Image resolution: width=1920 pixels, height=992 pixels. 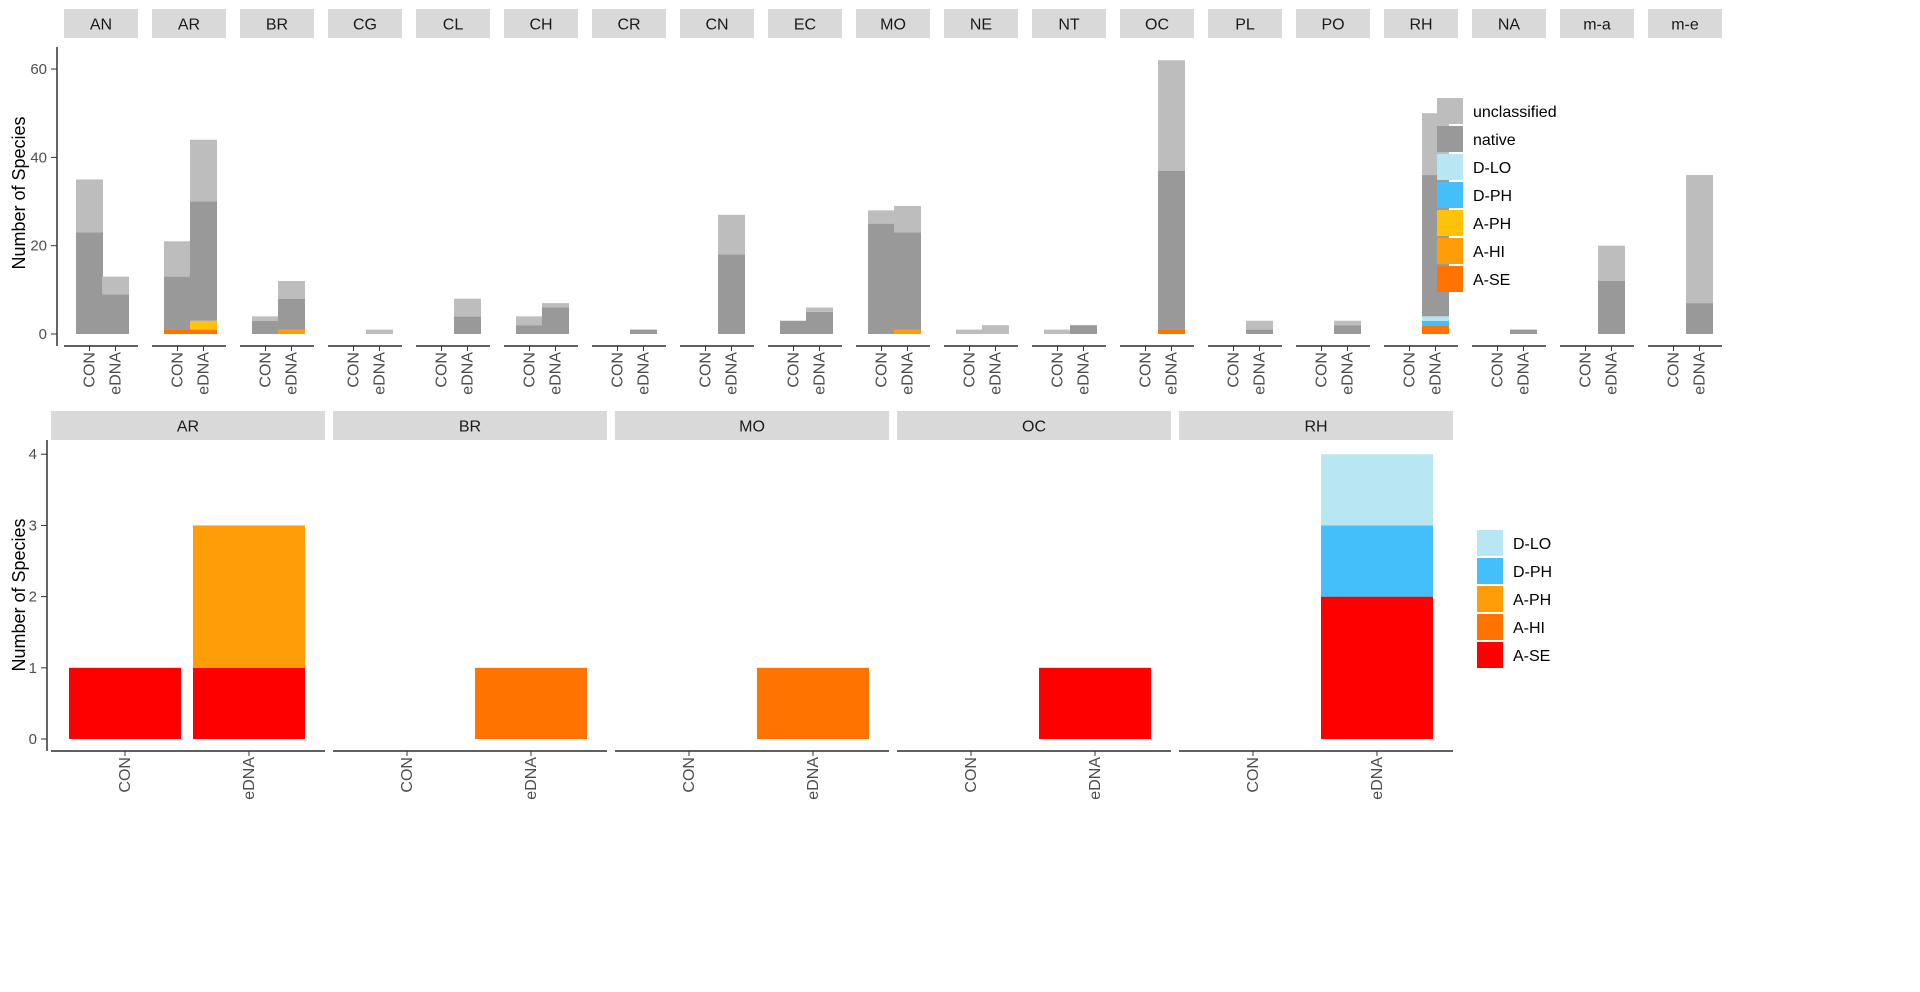 I want to click on legend-key-unclassified, so click(x=1450, y=111).